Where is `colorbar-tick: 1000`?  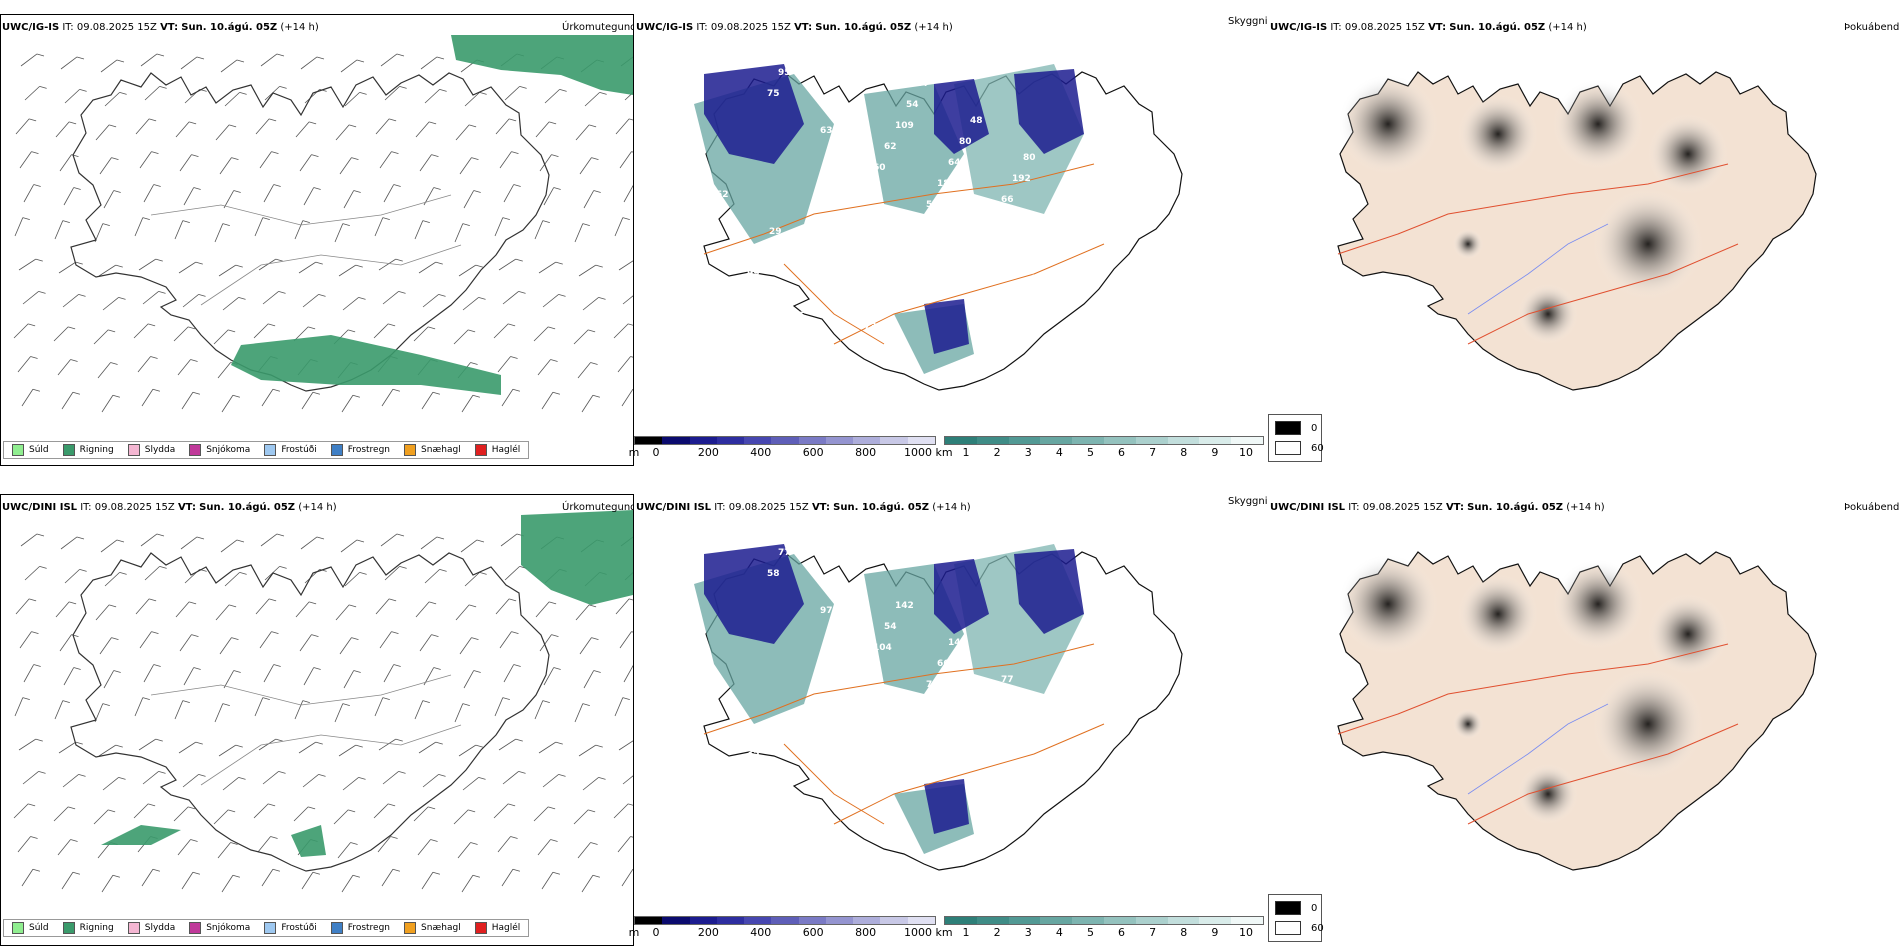
colorbar-tick: 1000 is located at coordinates (918, 452).